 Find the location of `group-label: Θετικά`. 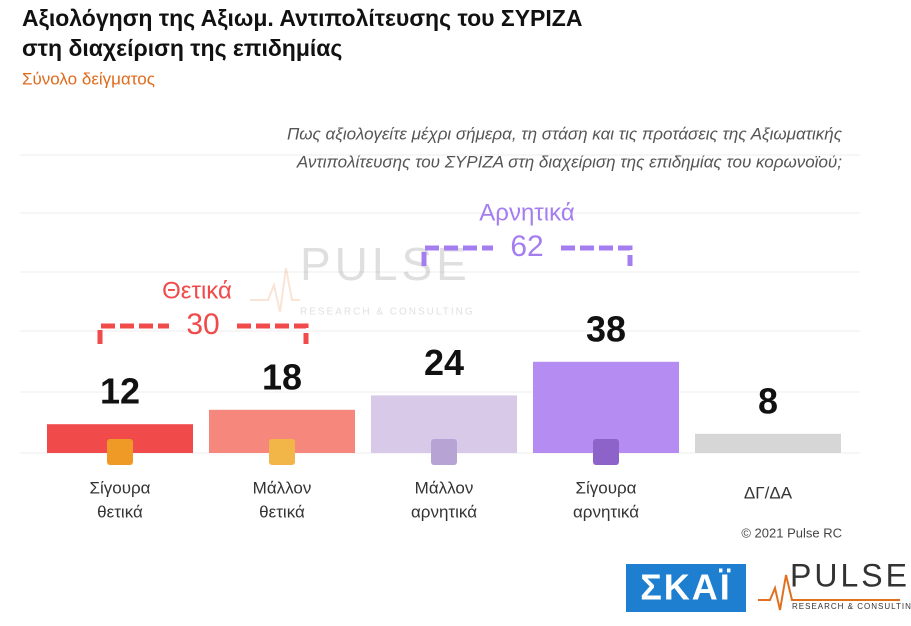

group-label: Θετικά is located at coordinates (197, 290).